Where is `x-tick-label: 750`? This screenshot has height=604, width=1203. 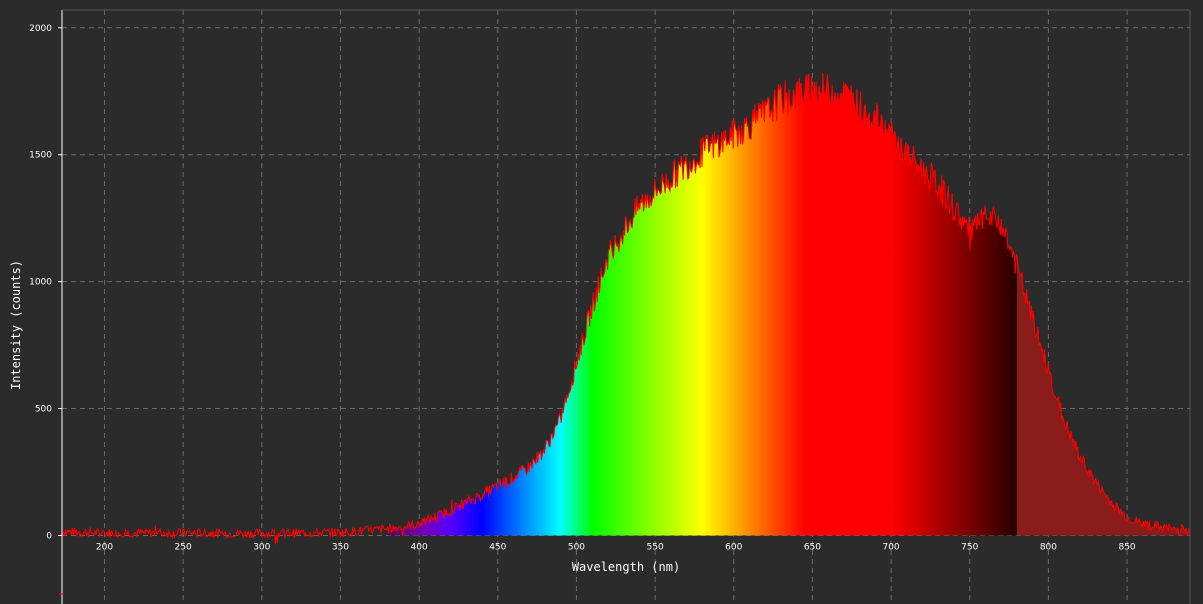 x-tick-label: 750 is located at coordinates (969, 547).